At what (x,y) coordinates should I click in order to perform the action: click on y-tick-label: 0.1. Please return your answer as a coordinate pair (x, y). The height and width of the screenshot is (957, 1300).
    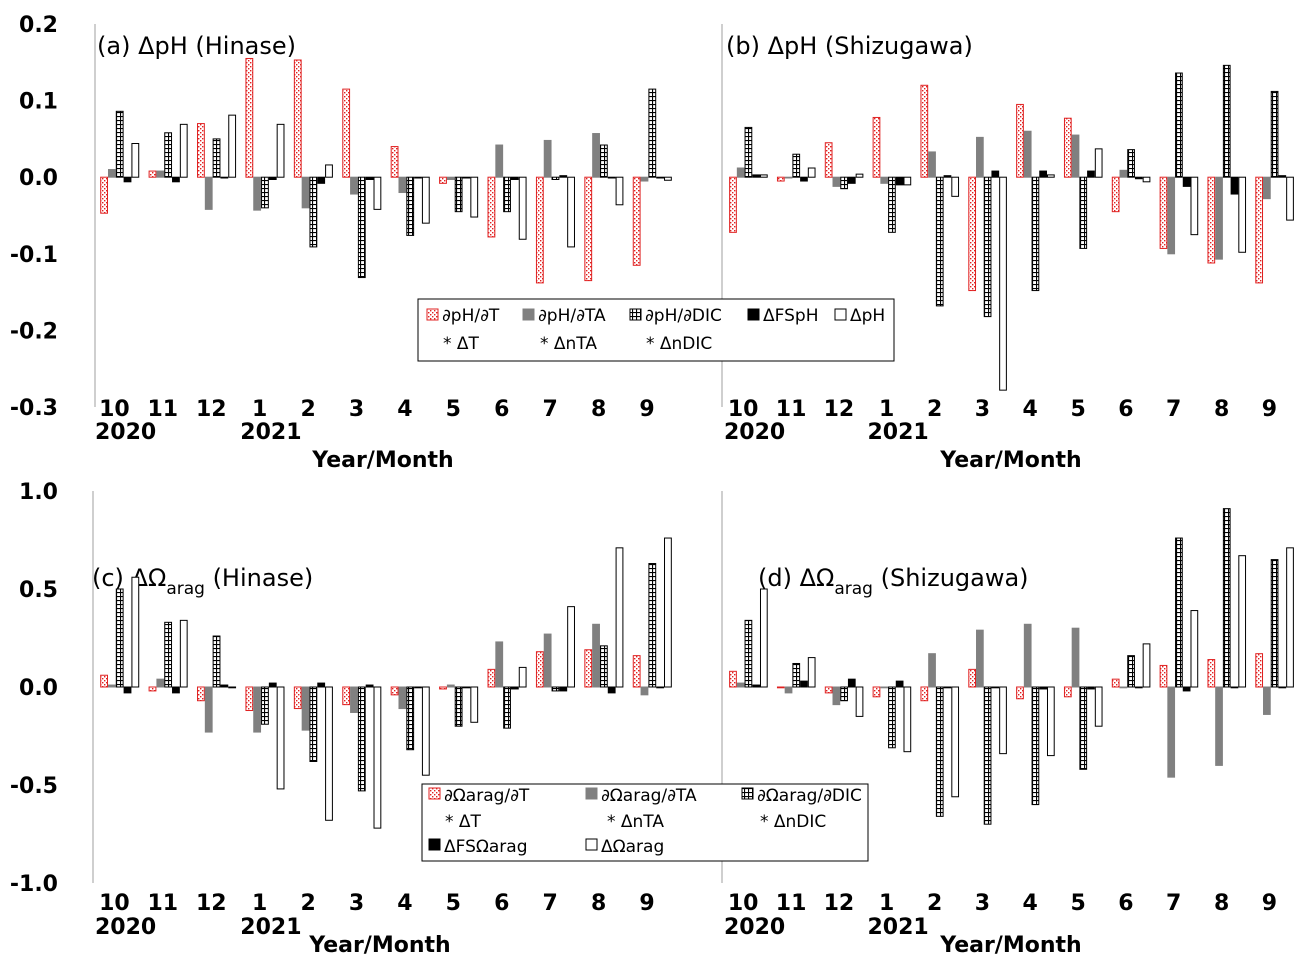
    Looking at the image, I should click on (38, 102).